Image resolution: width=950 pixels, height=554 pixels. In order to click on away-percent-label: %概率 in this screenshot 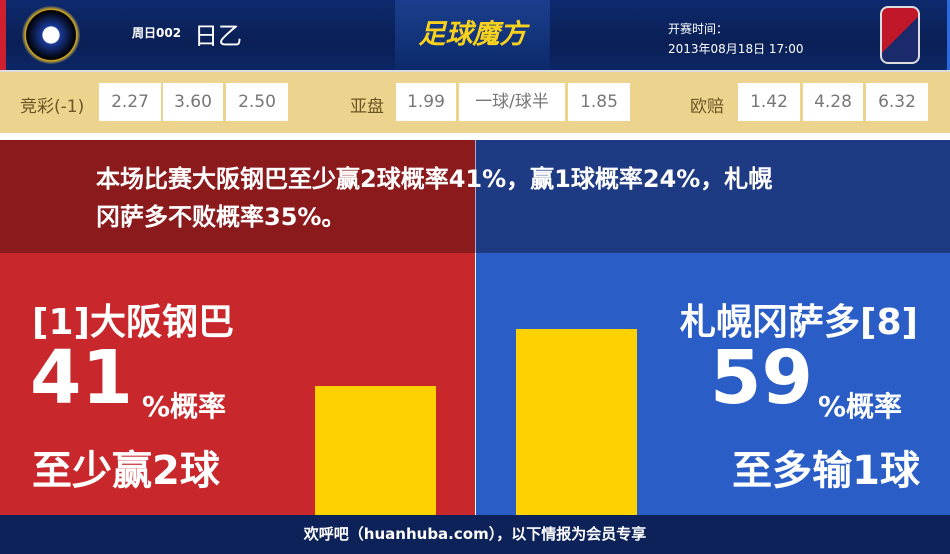, I will do `click(860, 406)`.